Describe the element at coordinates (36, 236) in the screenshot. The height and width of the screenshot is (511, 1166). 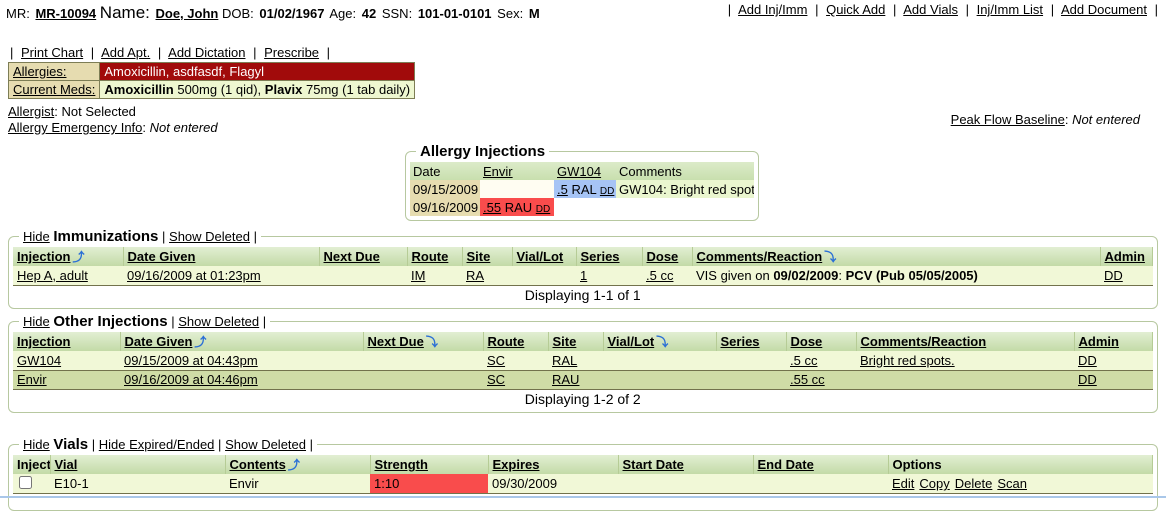
I see `hide-immunizations-link: Hide` at that location.